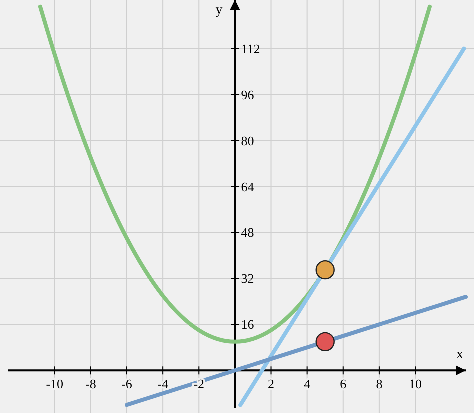 Image resolution: width=474 pixels, height=413 pixels. What do you see at coordinates (460, 355) in the screenshot?
I see `x-axis-title: x` at bounding box center [460, 355].